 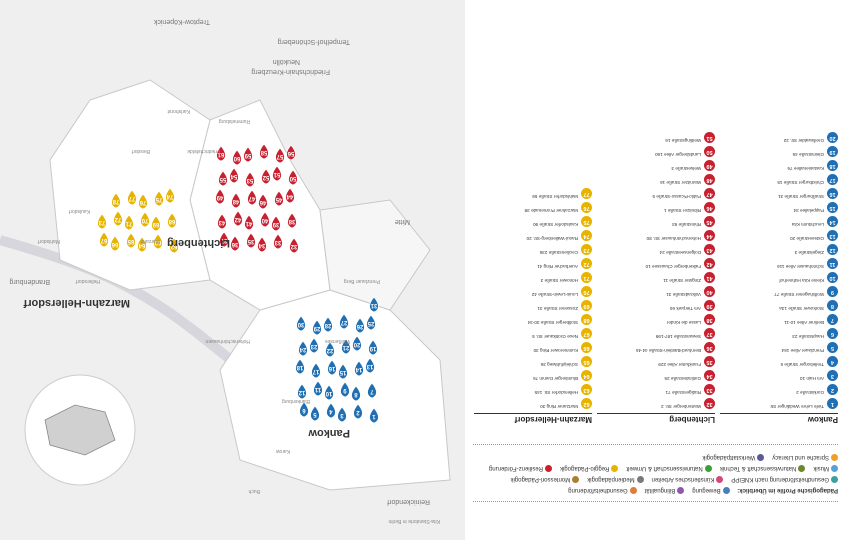 What do you see at coordinates (330, 349) in the screenshot?
I see `kita-pin: 22` at bounding box center [330, 349].